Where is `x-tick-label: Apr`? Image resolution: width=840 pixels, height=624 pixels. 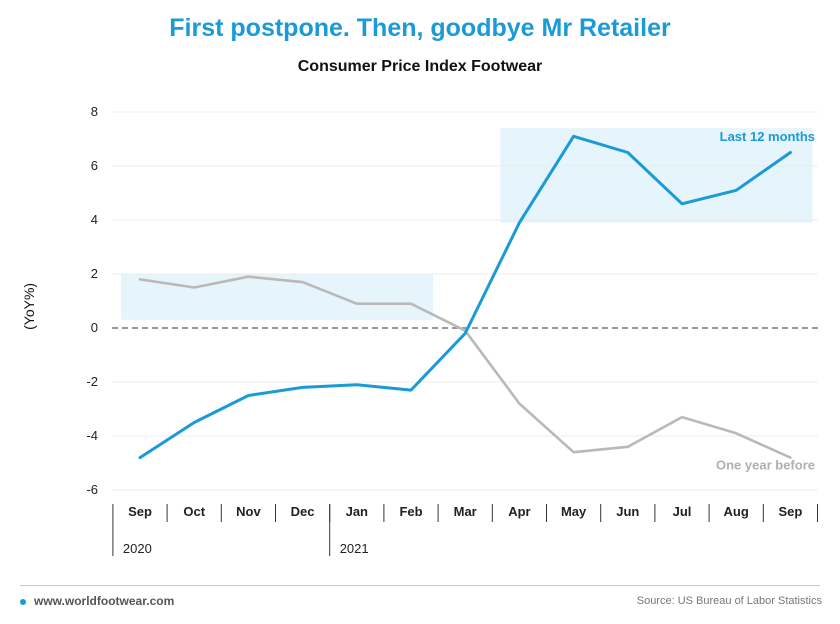
x-tick-label: Apr is located at coordinates (519, 511).